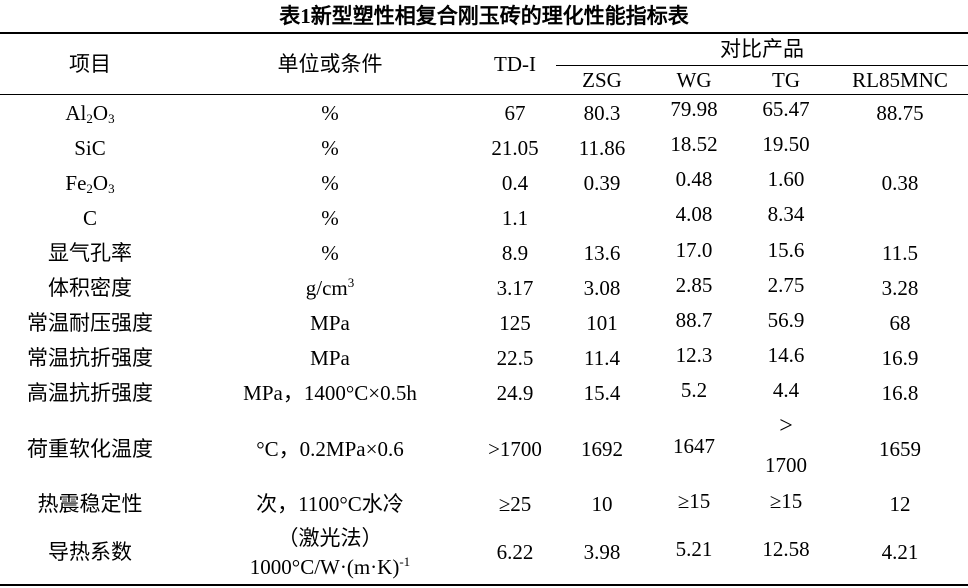 This screenshot has width=968, height=588. I want to click on row-rl: 0.38, so click(900, 183).